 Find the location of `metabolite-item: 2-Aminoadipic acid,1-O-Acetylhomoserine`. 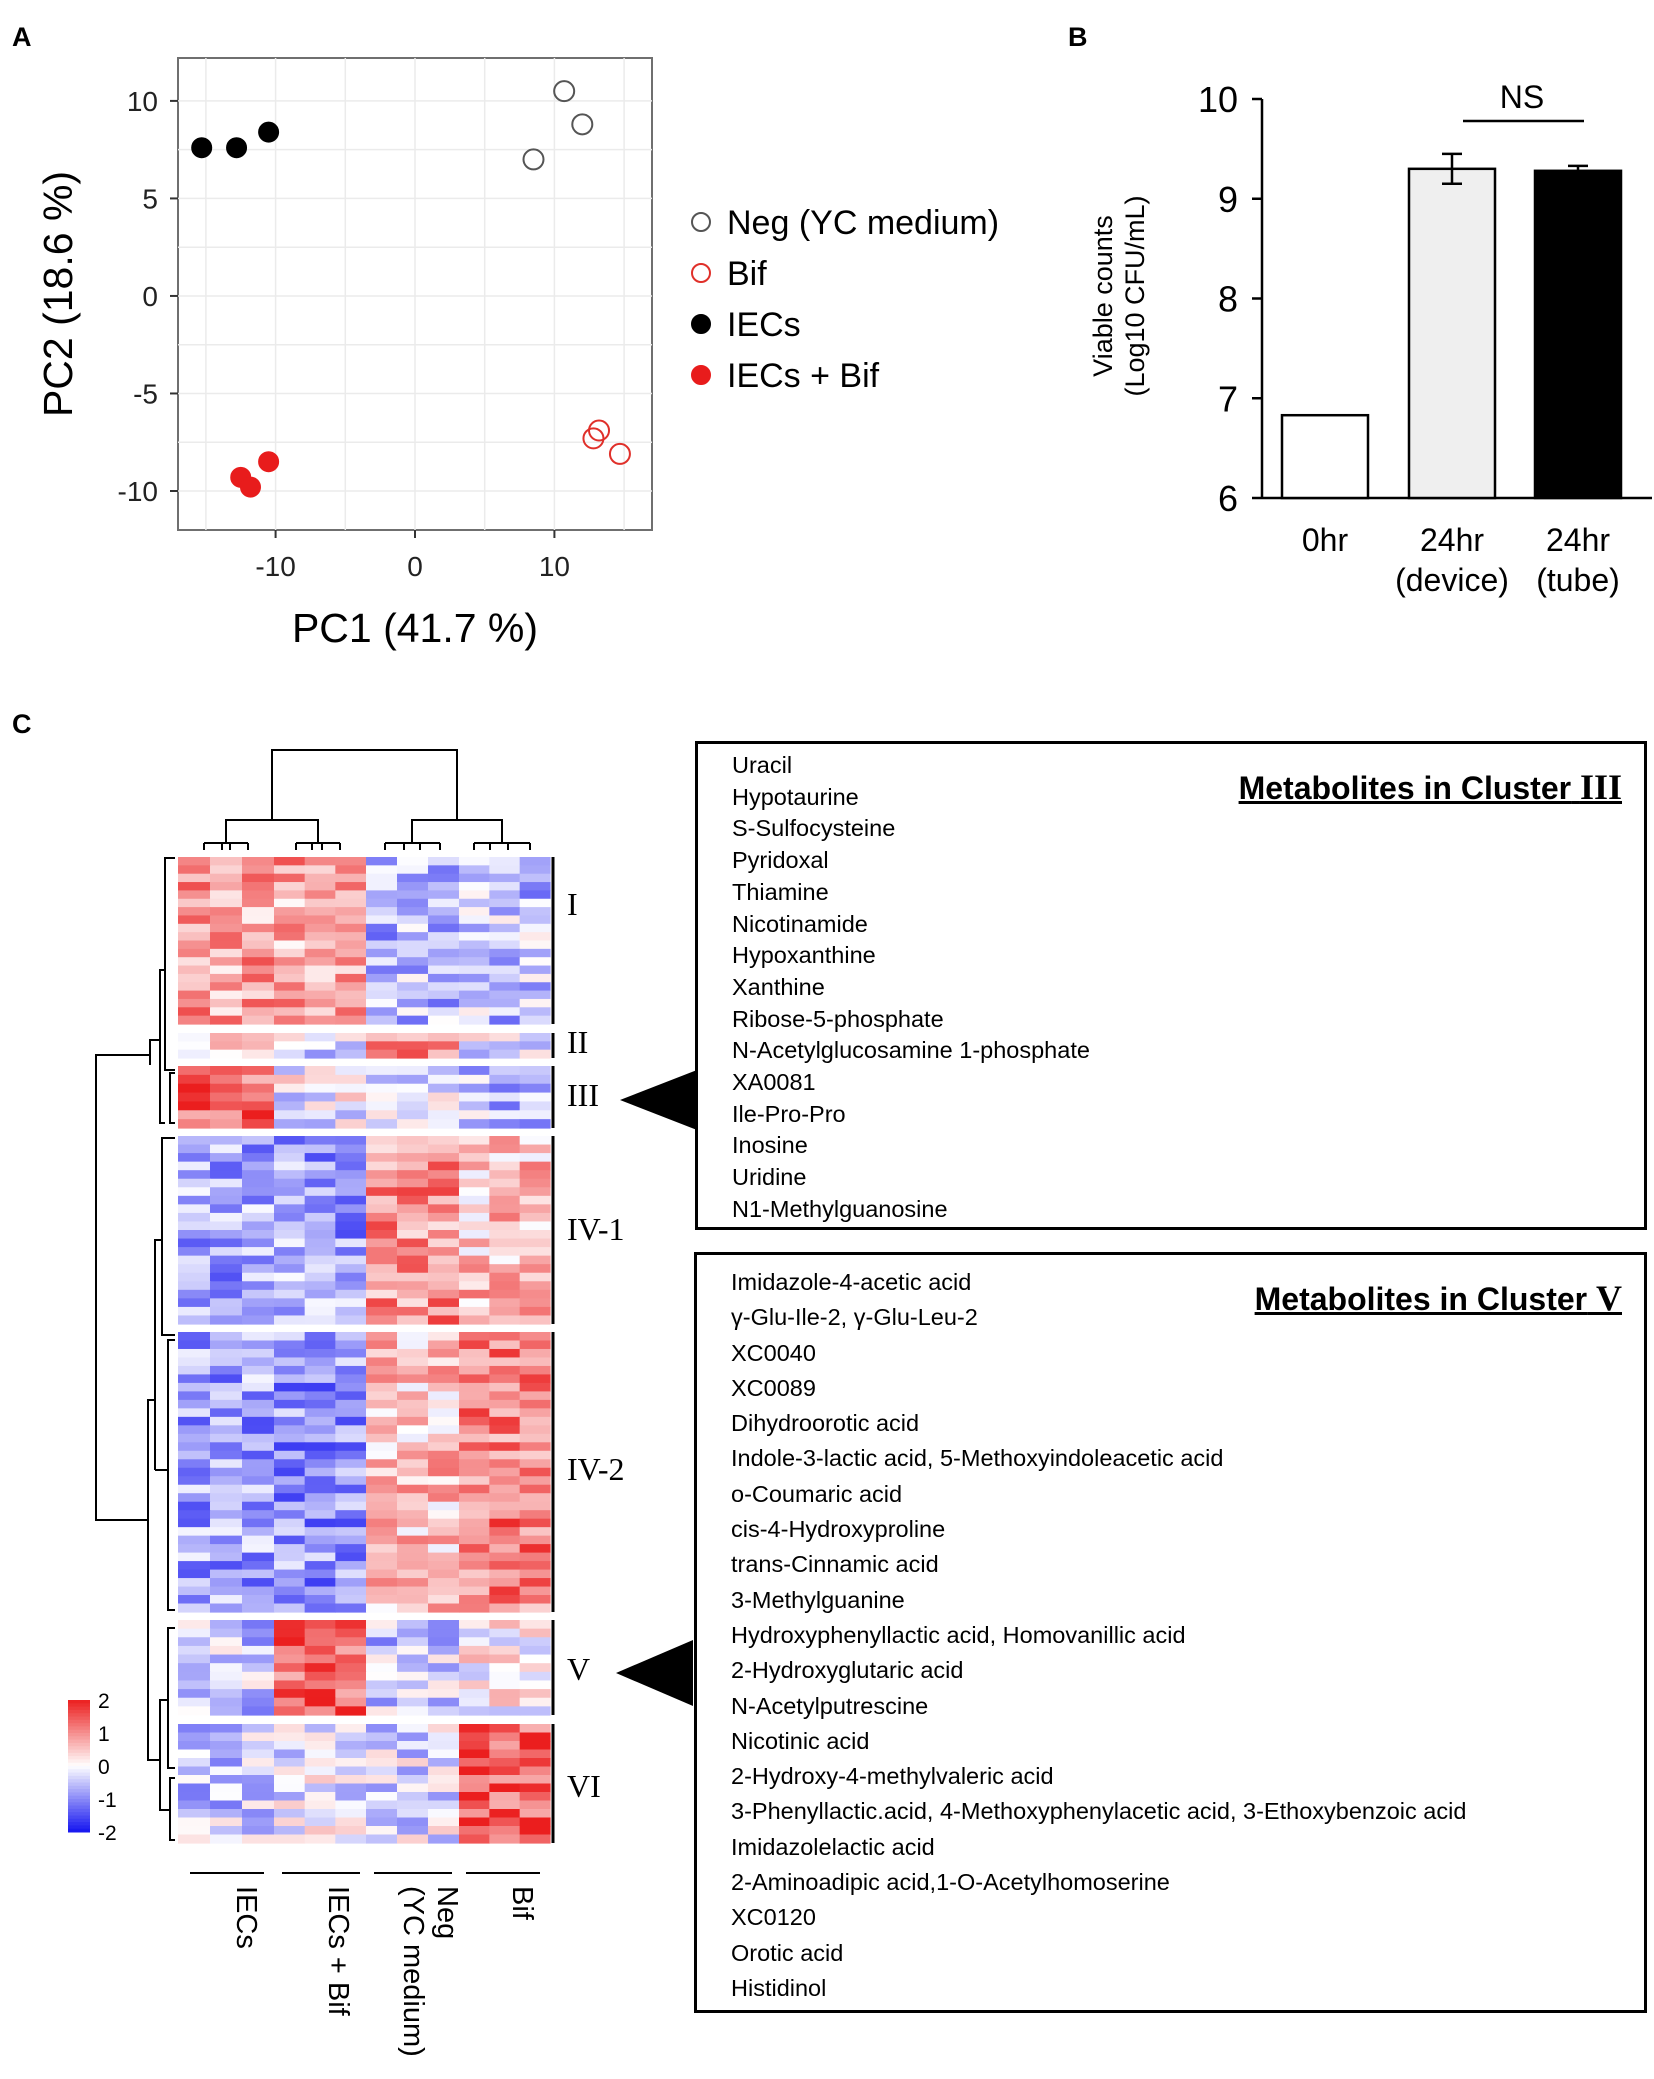

metabolite-item: 2-Aminoadipic acid,1-O-Acetylhomoserine is located at coordinates (950, 1882).